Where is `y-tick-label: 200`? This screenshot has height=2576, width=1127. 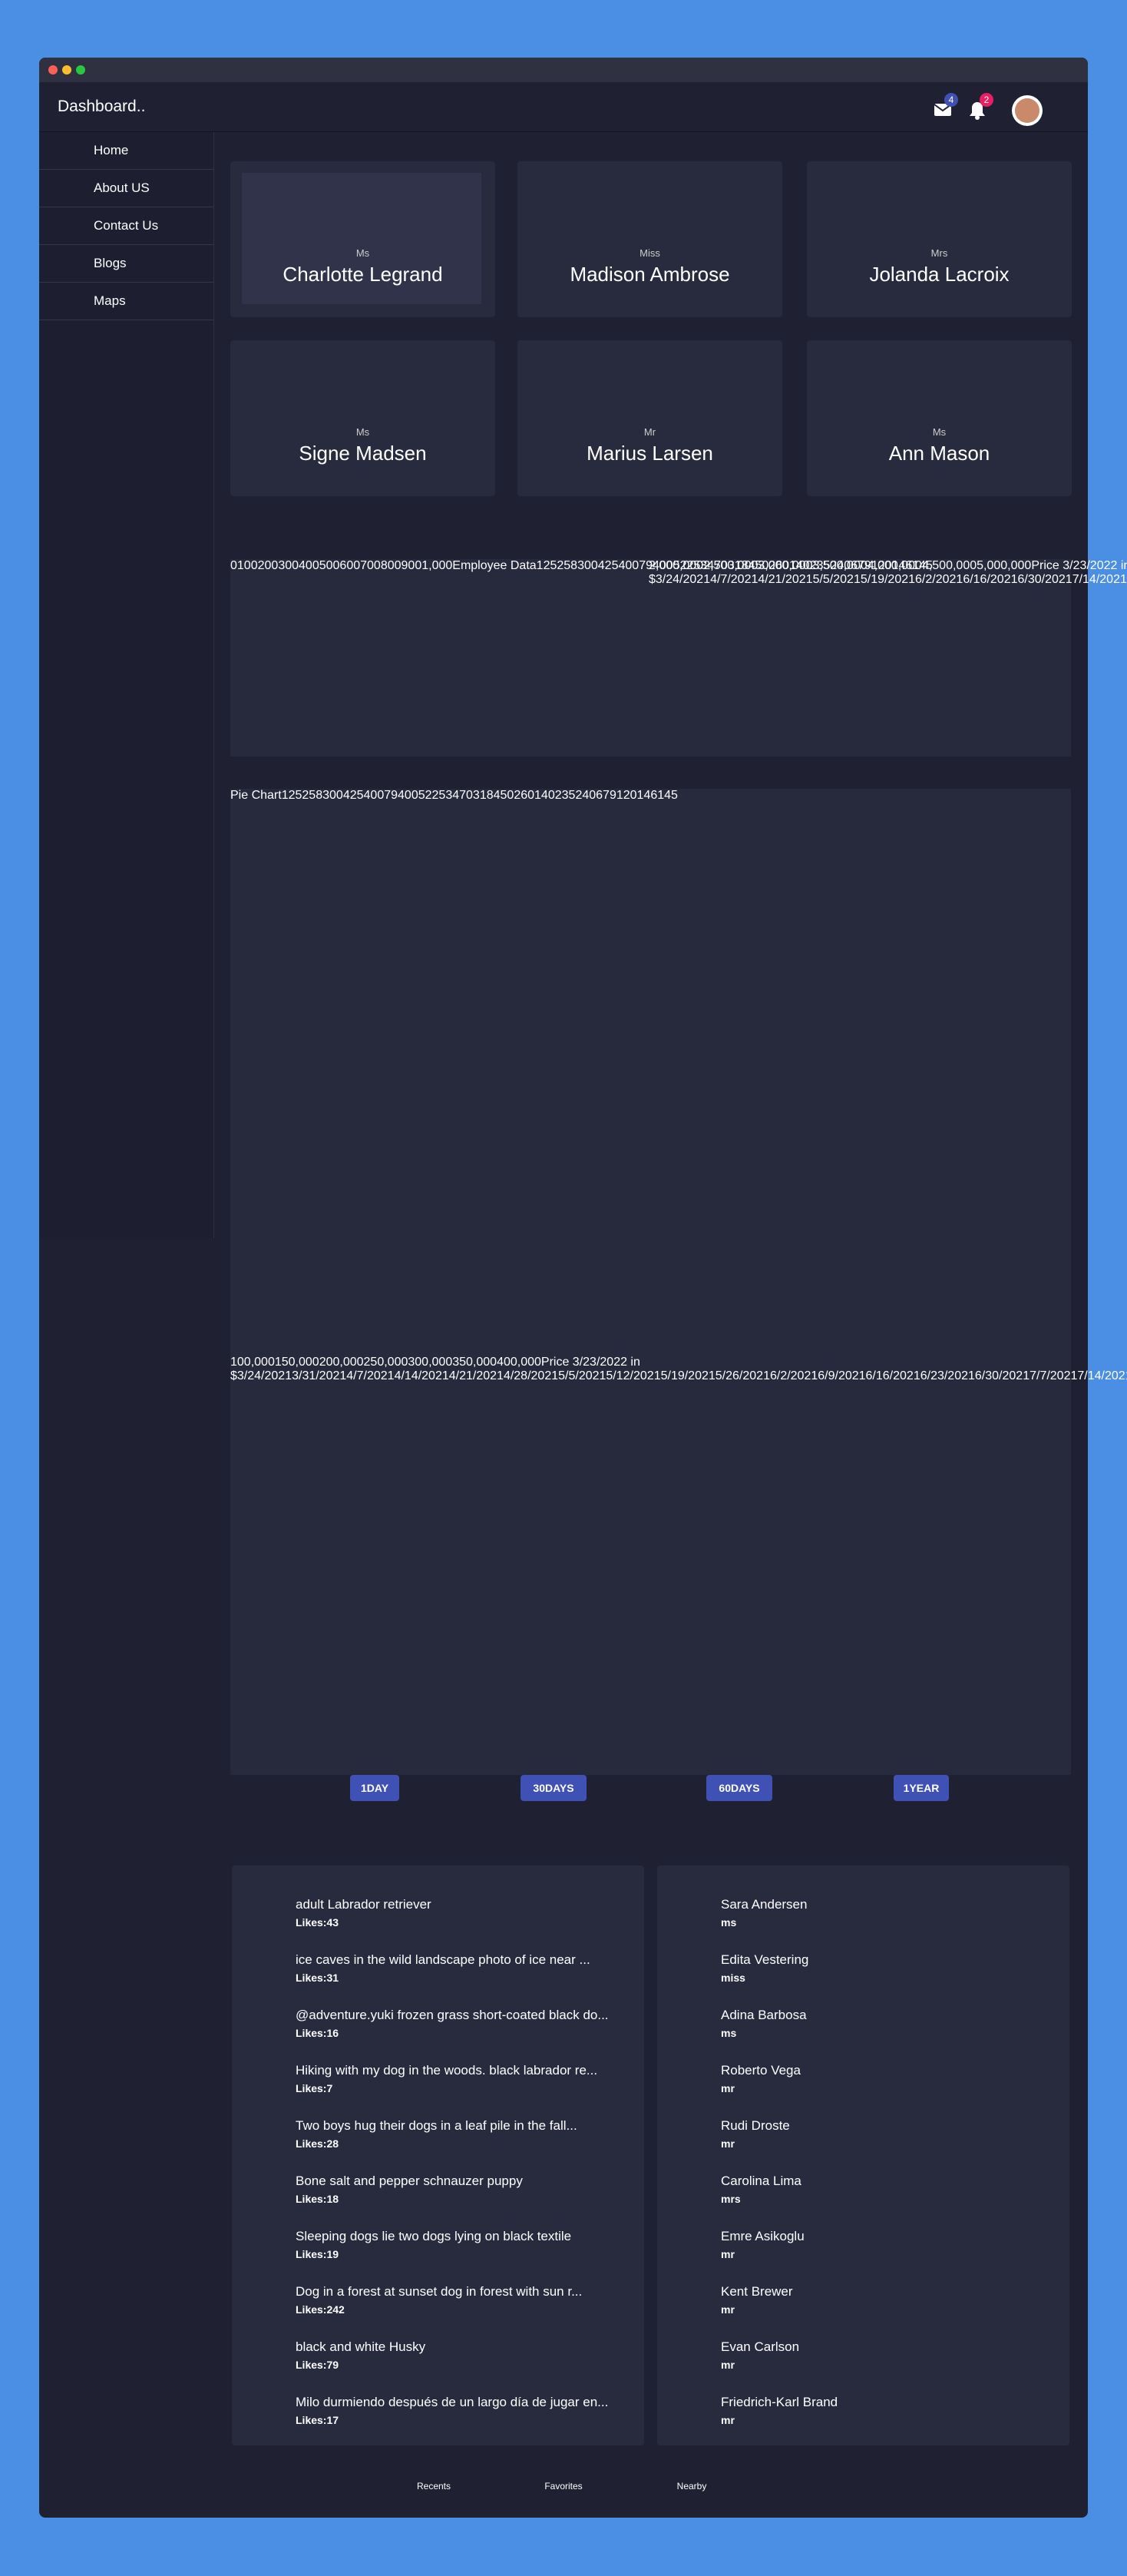 y-tick-label: 200 is located at coordinates (268, 565).